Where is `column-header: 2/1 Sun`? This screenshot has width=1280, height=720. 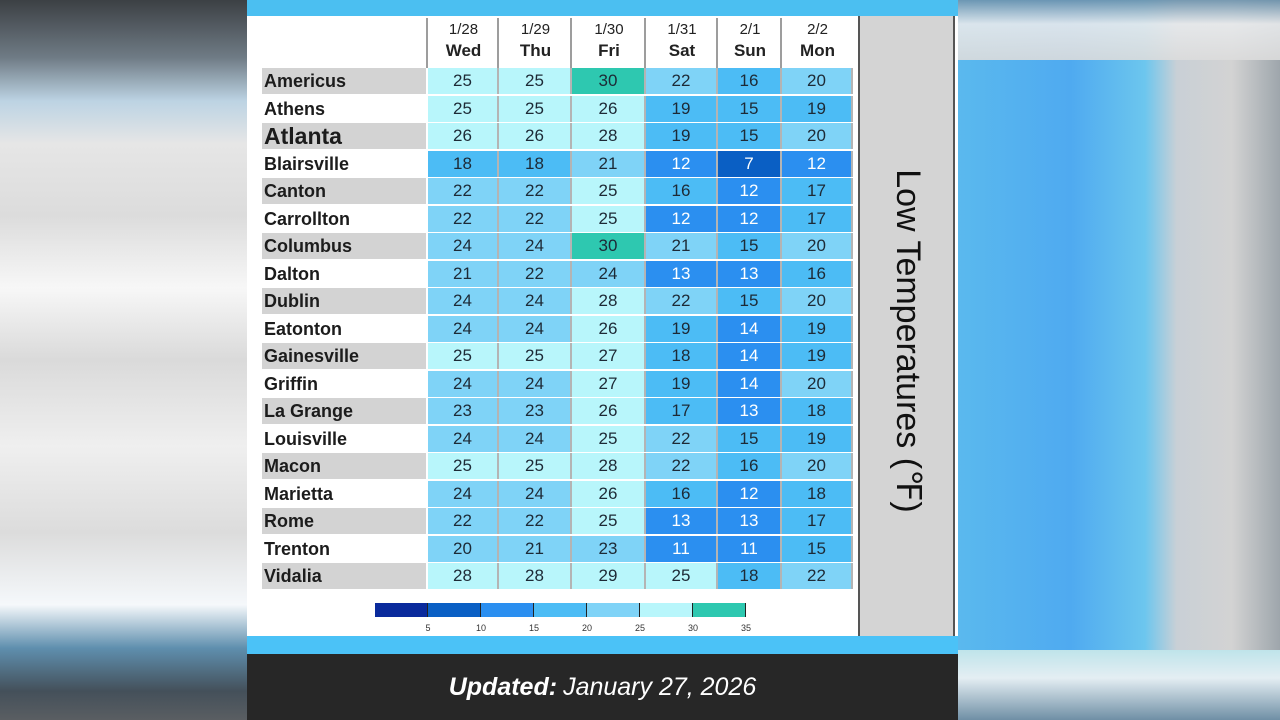 column-header: 2/1 Sun is located at coordinates (750, 41).